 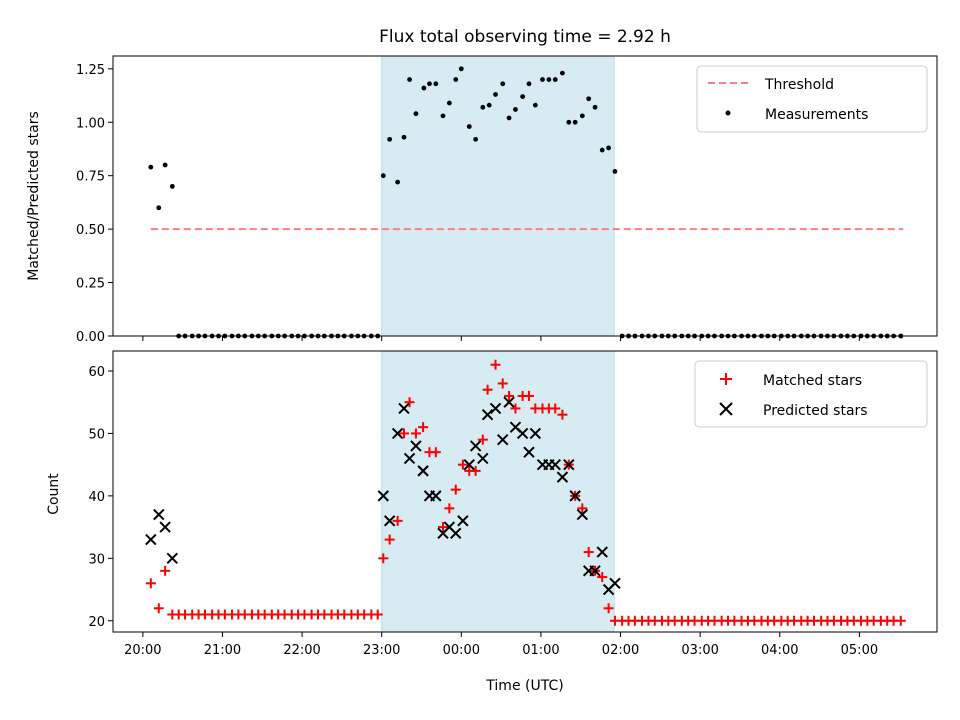 I want to click on y-tick-label: 0.50, so click(x=90, y=230).